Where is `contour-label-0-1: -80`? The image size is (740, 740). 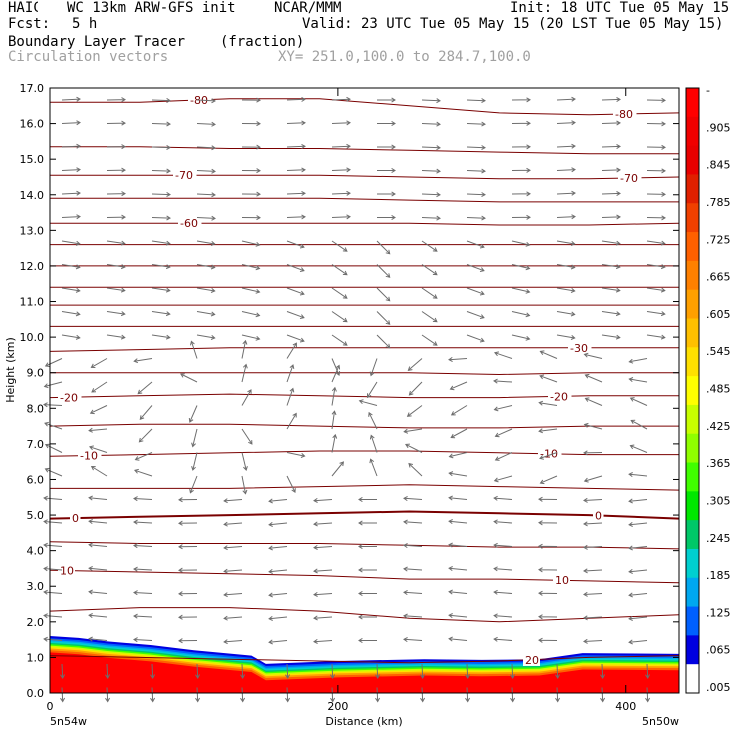 contour-label-0-1: -80 is located at coordinates (624, 114).